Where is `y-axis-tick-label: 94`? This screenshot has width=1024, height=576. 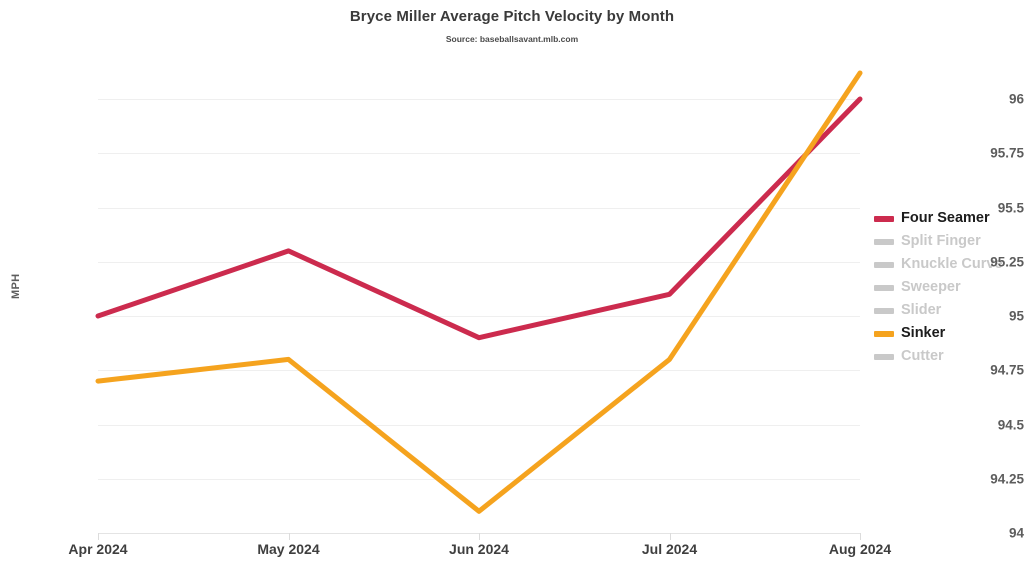
y-axis-tick-label: 94 is located at coordinates (1016, 533).